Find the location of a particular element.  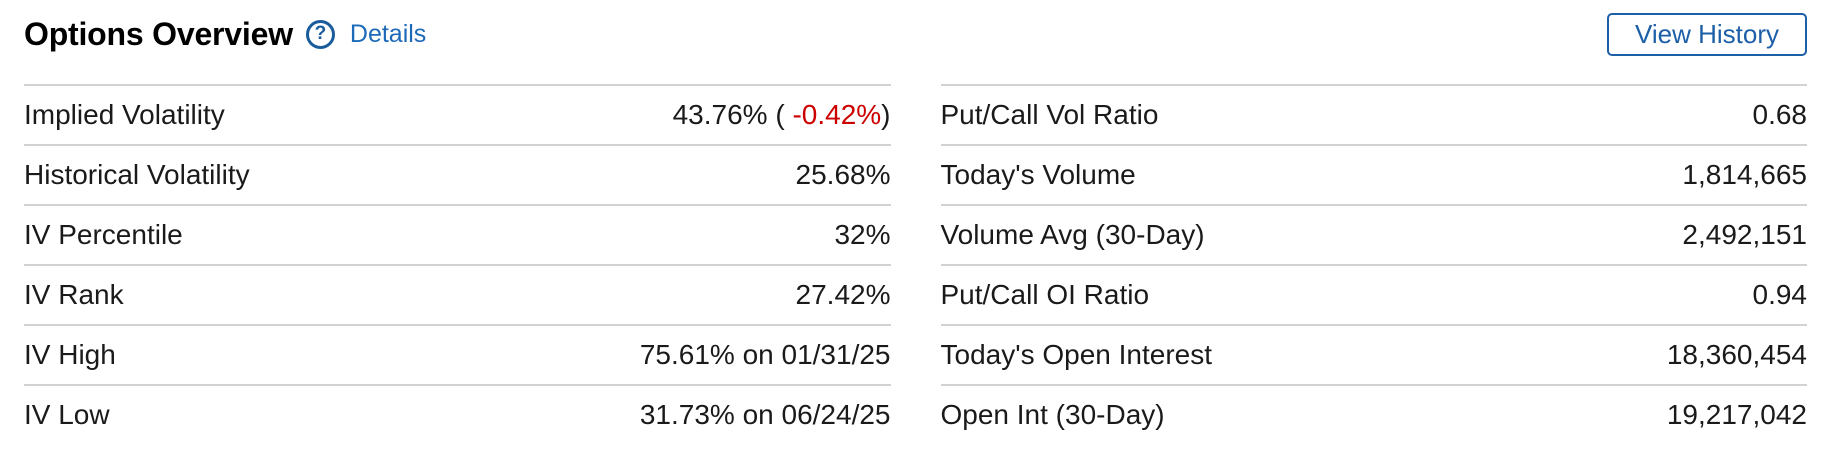

help-icon: ? is located at coordinates (320, 34).